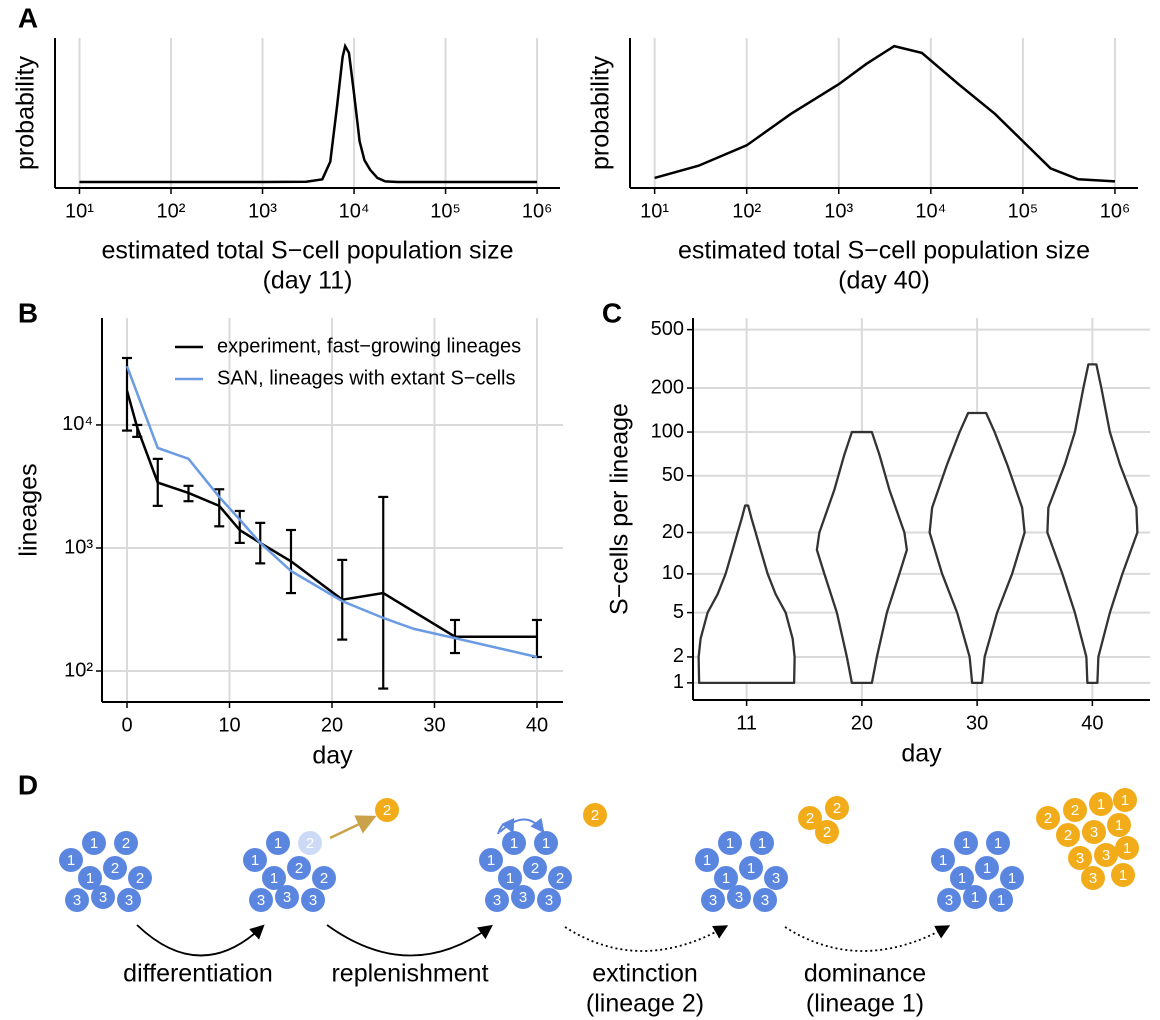 This screenshot has height=1020, width=1160. What do you see at coordinates (331, 512) in the screenshot?
I see `series-line` at bounding box center [331, 512].